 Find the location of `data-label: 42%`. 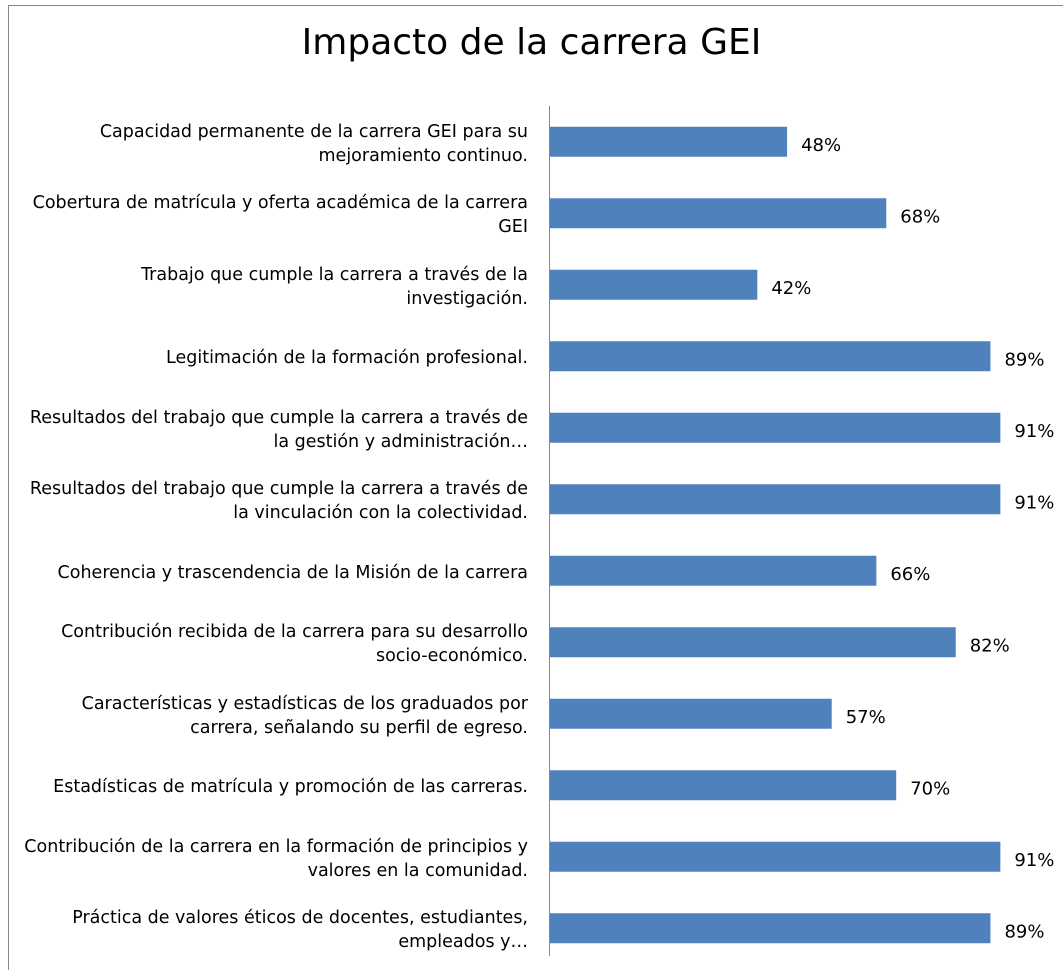

data-label: 42% is located at coordinates (791, 288).